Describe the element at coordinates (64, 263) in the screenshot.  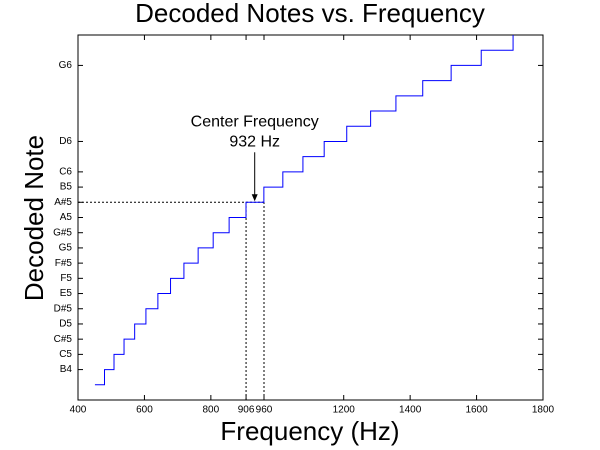
I see `y-tick-label: F#5` at that location.